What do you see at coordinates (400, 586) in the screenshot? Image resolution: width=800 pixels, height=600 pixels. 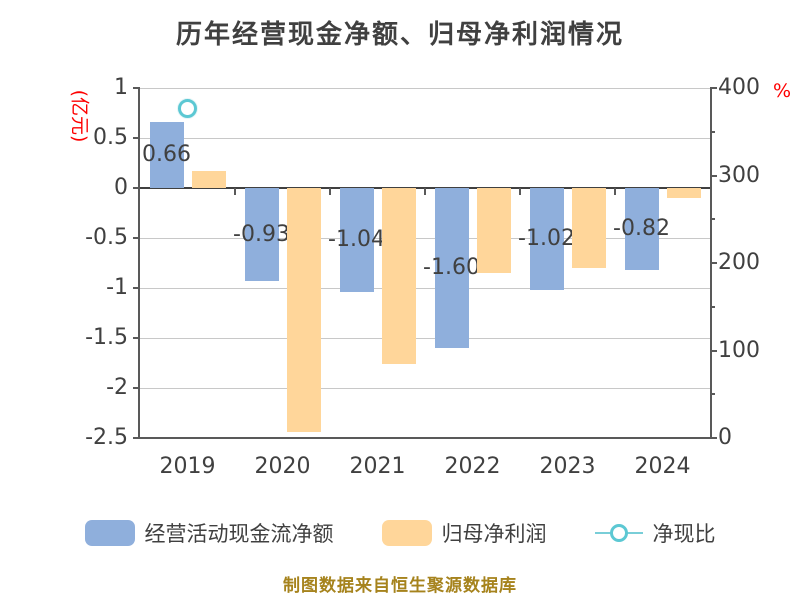 I see `data-source-caption: 制图数据来自恒生聚源数据库` at bounding box center [400, 586].